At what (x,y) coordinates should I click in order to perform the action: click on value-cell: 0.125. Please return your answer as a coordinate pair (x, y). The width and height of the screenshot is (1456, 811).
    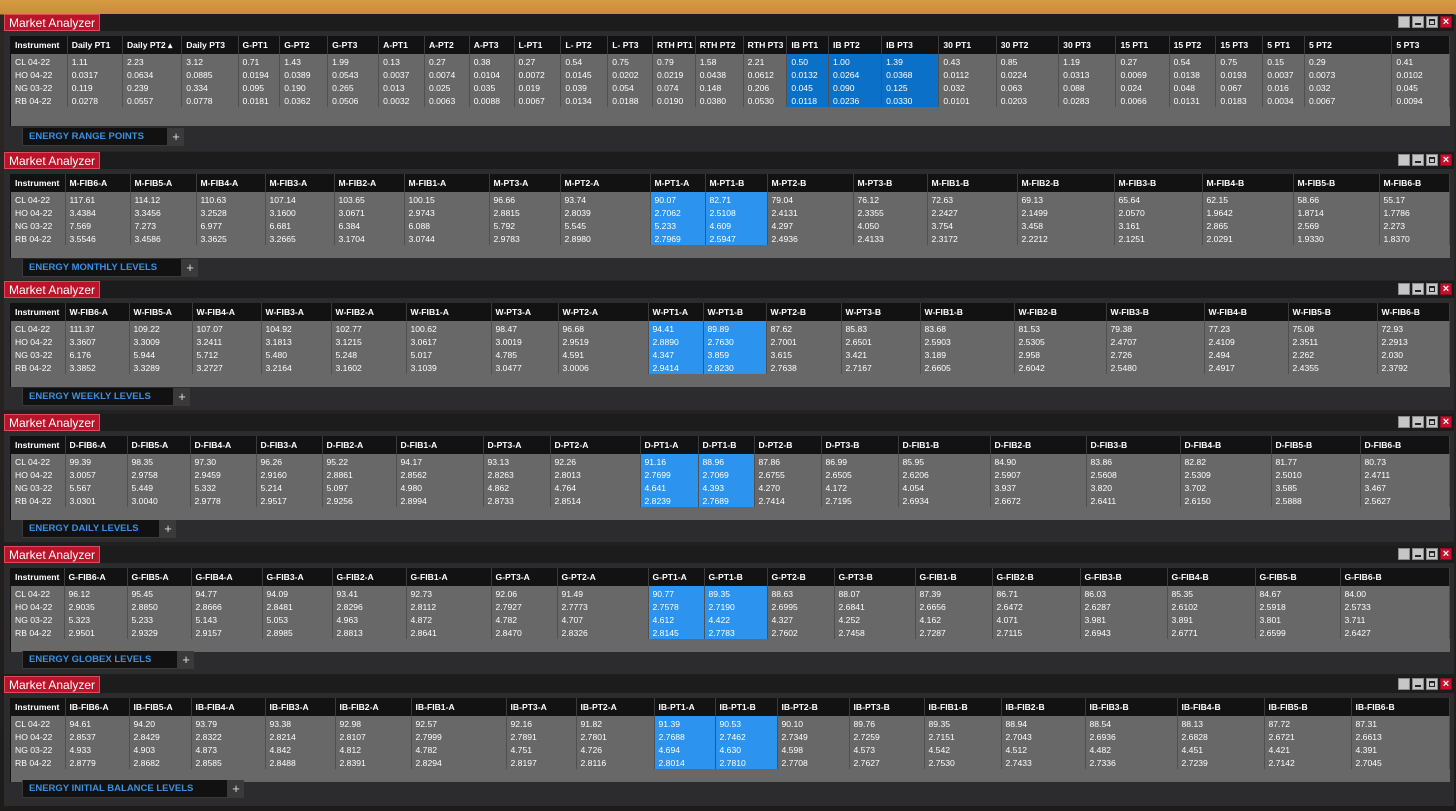
    Looking at the image, I should click on (910, 87).